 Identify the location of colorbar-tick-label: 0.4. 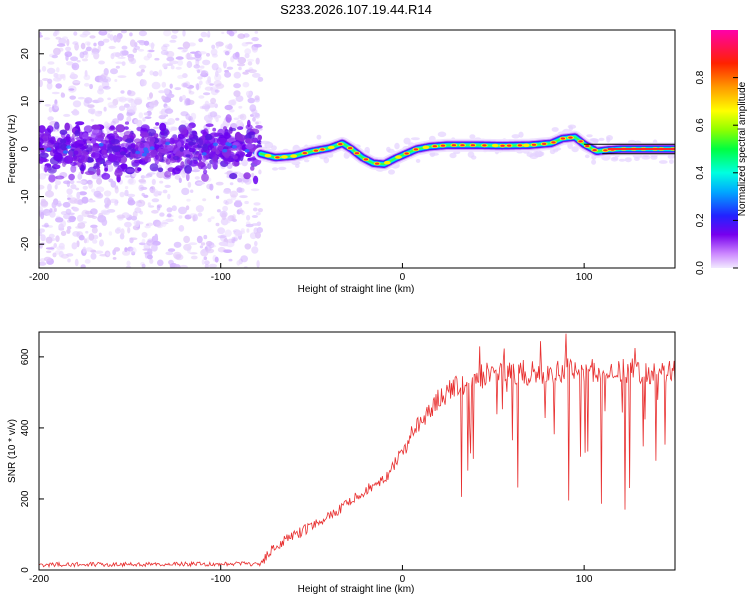
(700, 172).